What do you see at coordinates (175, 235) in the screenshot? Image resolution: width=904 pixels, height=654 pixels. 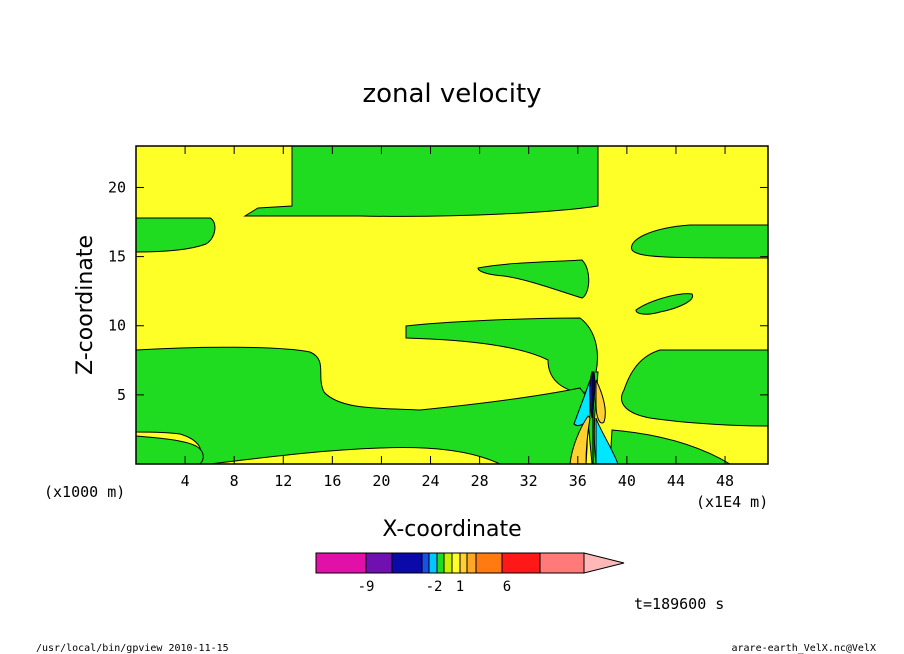 I see `left-tongue-z17` at bounding box center [175, 235].